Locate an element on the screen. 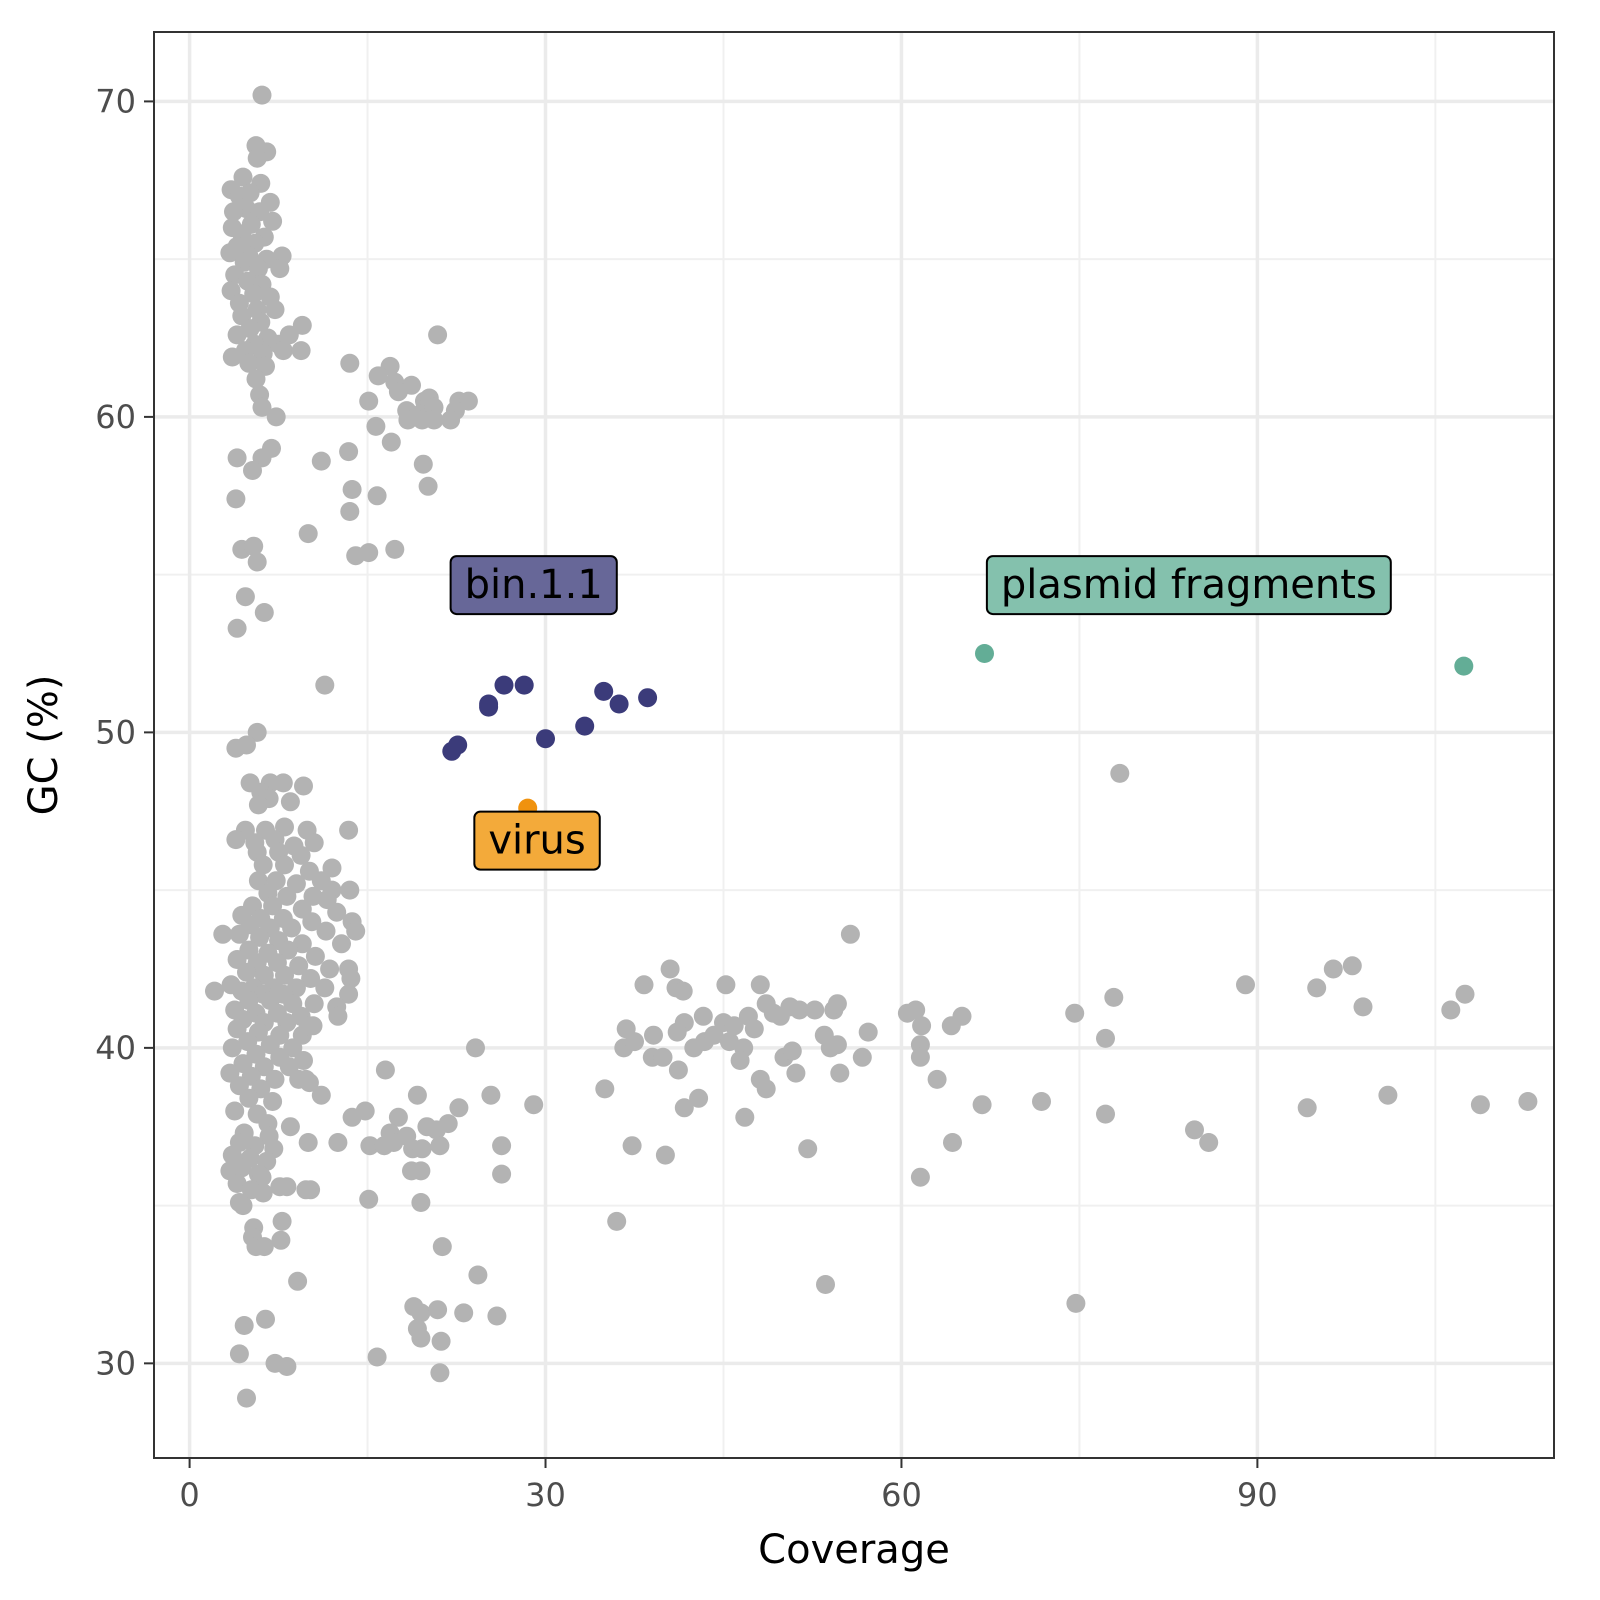 The height and width of the screenshot is (1600, 1600). y-tick-label: 40 is located at coordinates (115, 1048).